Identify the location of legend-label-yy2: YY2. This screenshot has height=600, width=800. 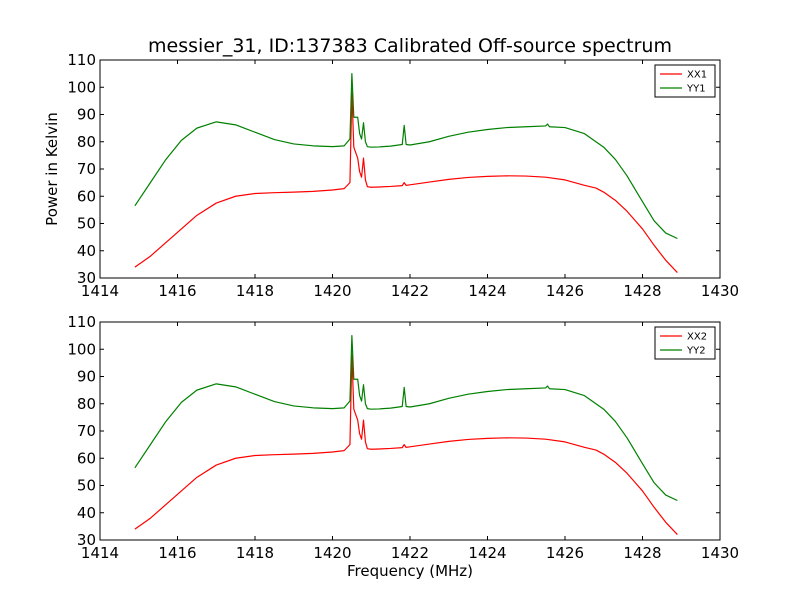
(696, 351).